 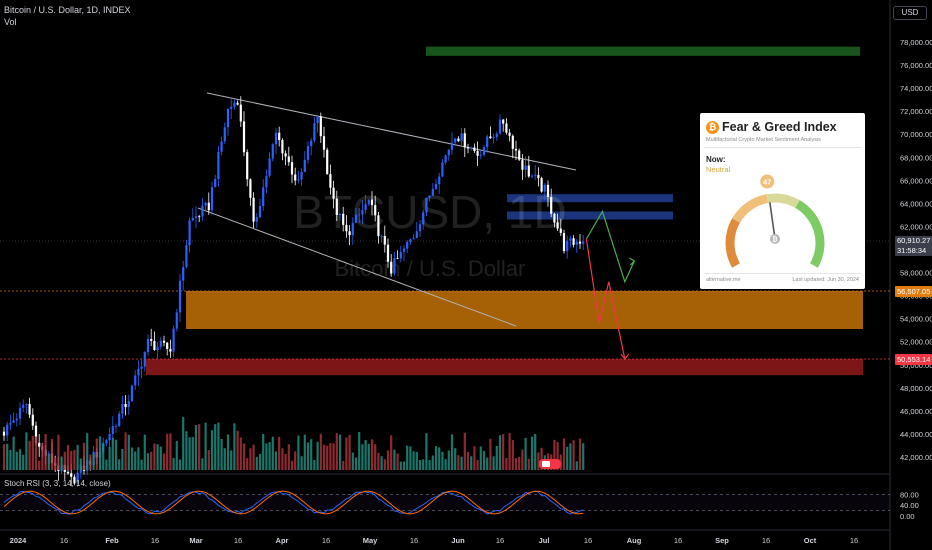 I want to click on stoch-rsi-label: Stoch RSI (3, 3, 14, 14, close), so click(x=57, y=483).